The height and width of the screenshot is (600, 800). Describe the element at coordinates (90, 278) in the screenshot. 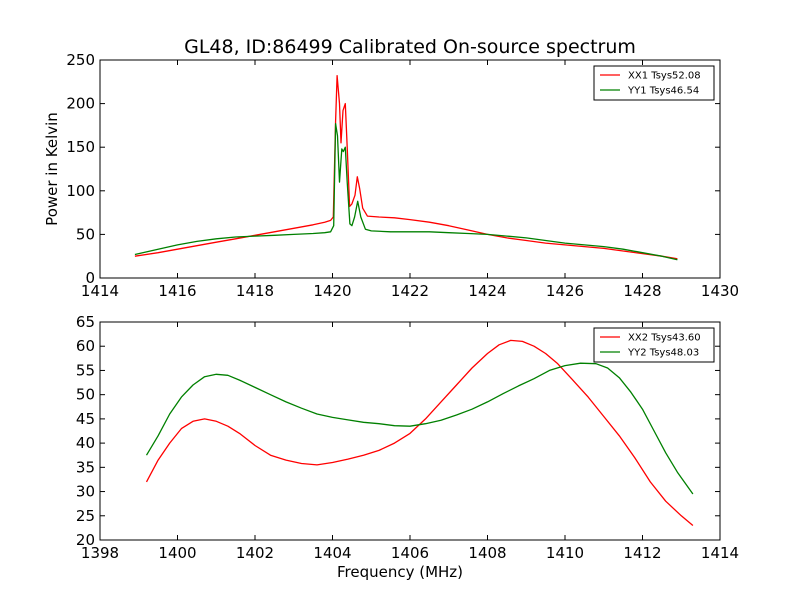

I see `y-tick-label: 0` at that location.